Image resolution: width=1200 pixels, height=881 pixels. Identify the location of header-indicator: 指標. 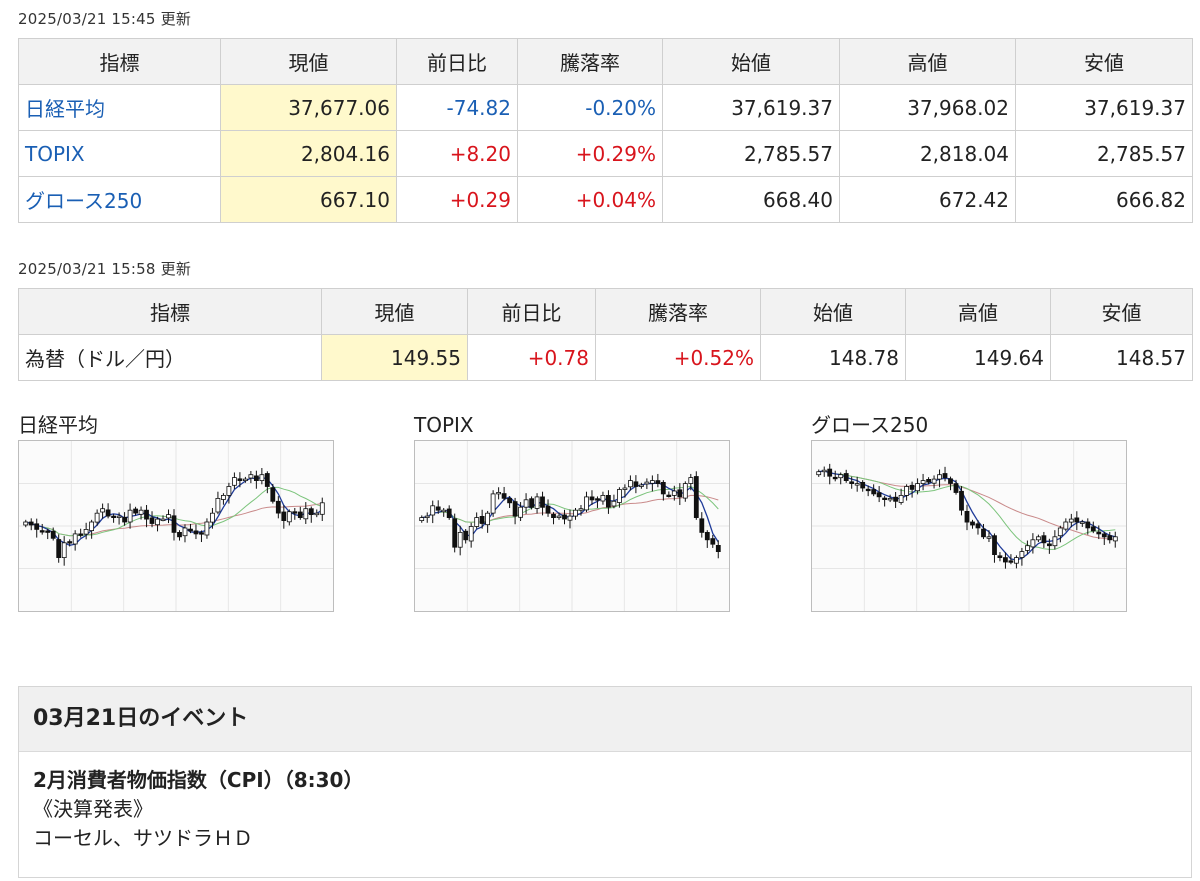
(170, 311).